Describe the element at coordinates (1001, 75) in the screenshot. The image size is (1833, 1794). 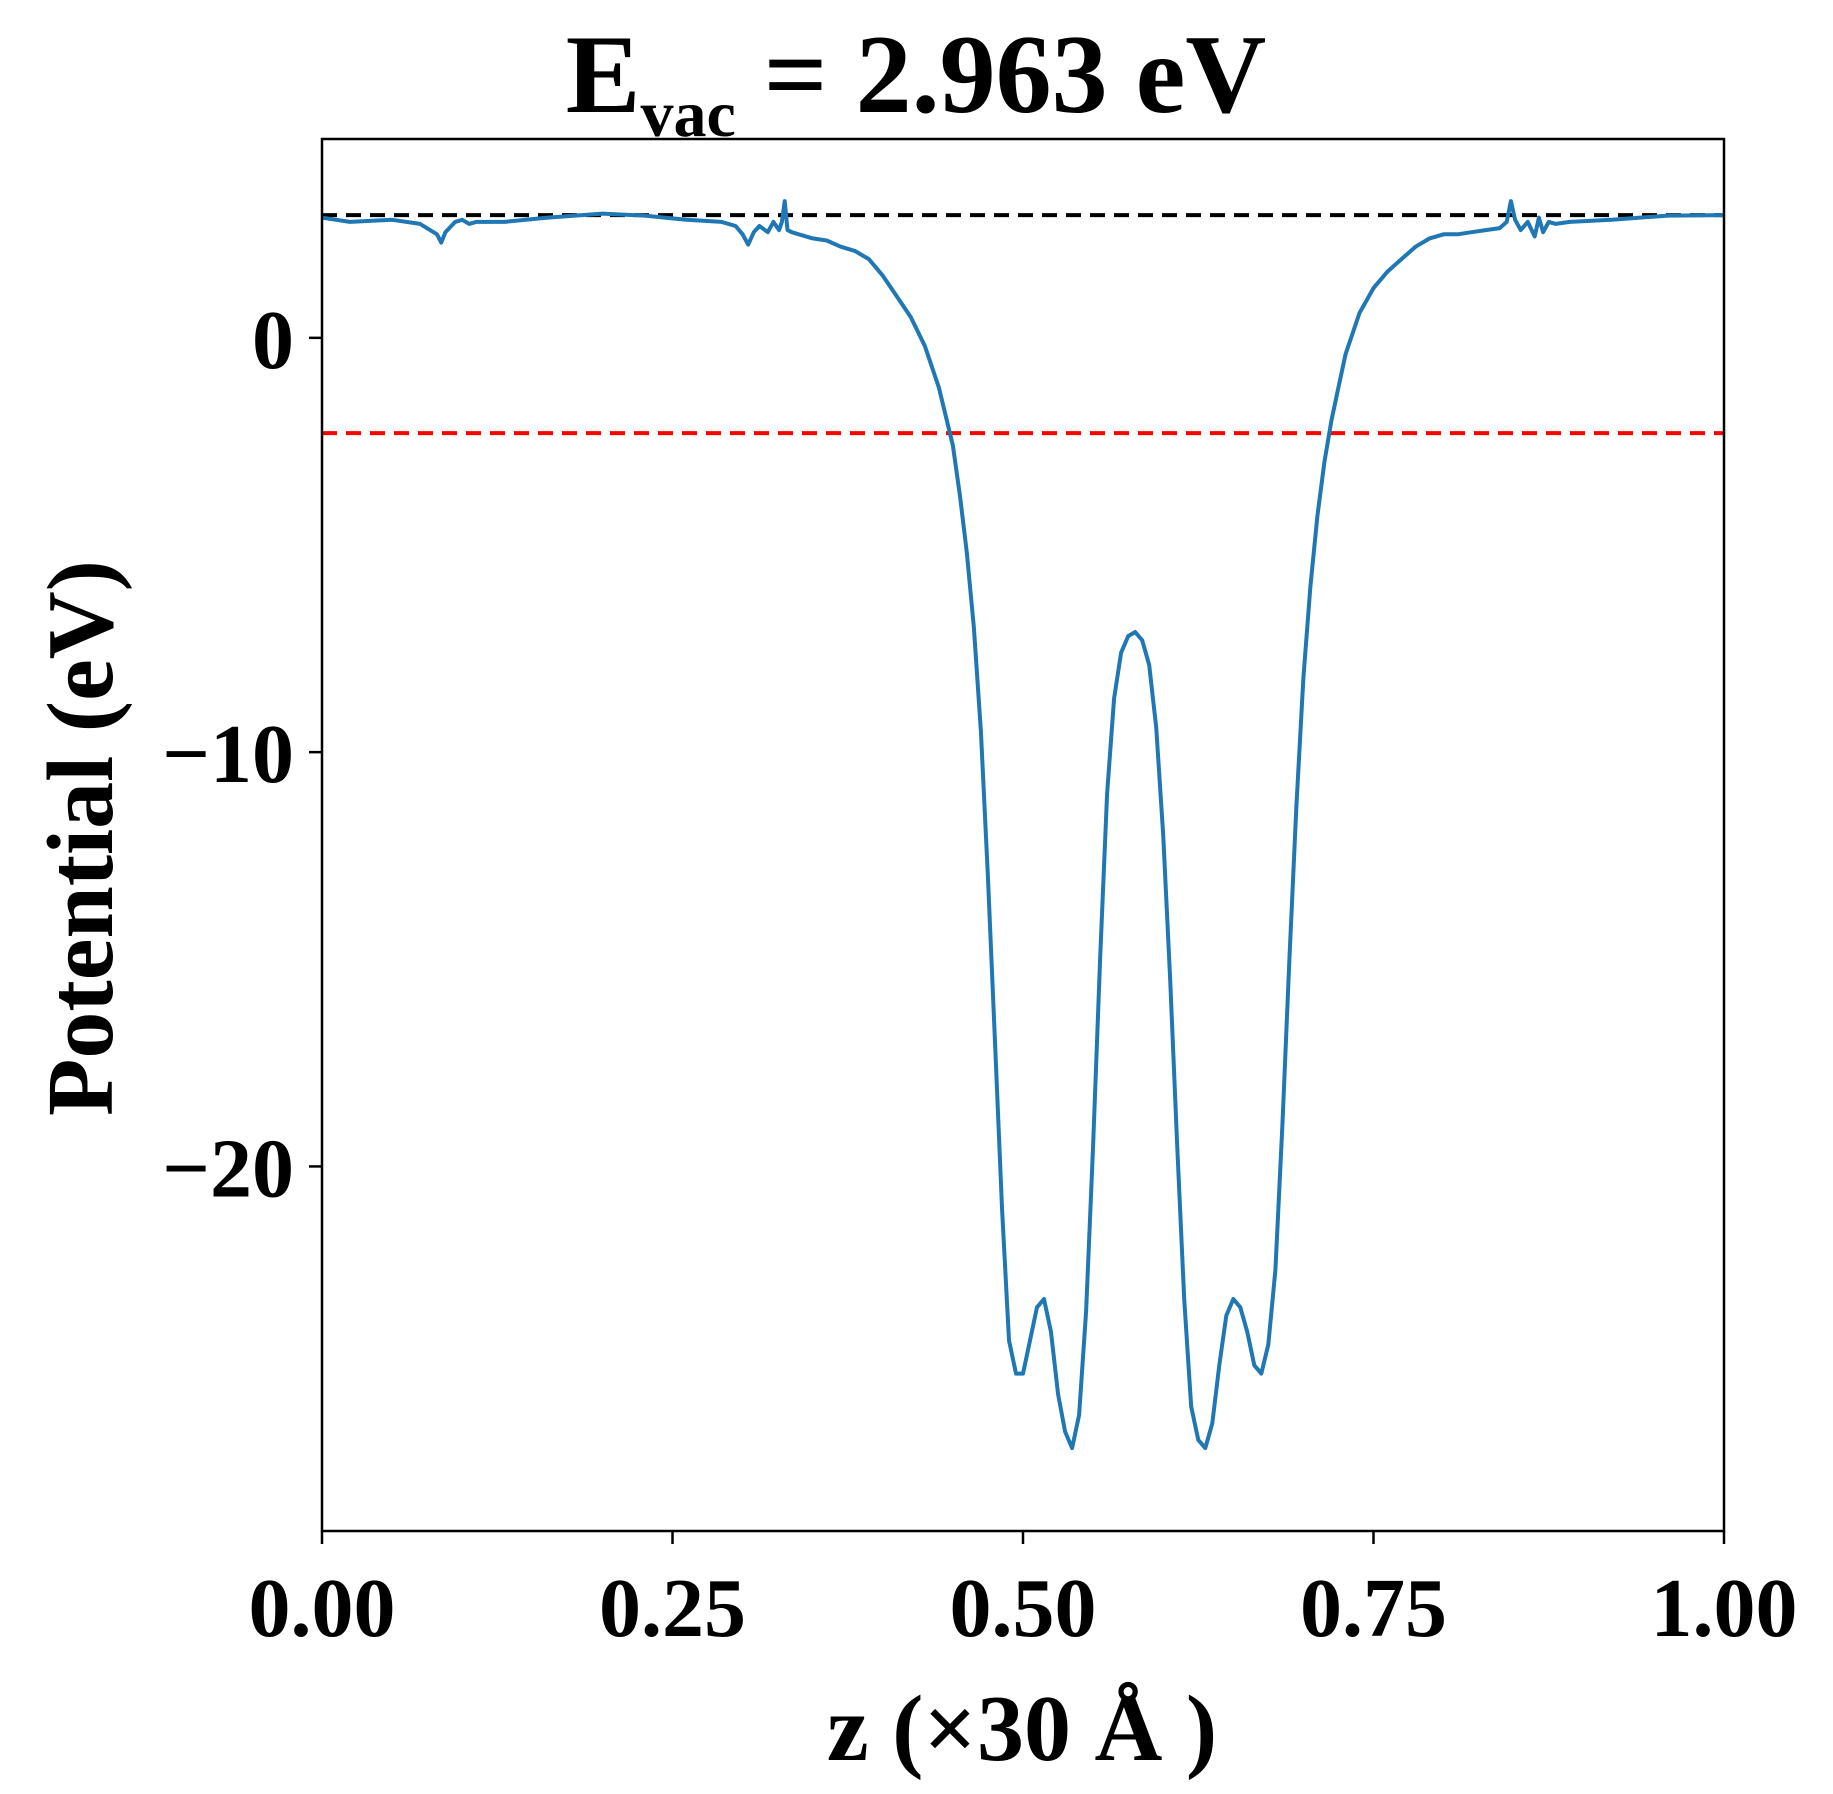
I see `chart-title-rest: = 2.963 eV` at that location.